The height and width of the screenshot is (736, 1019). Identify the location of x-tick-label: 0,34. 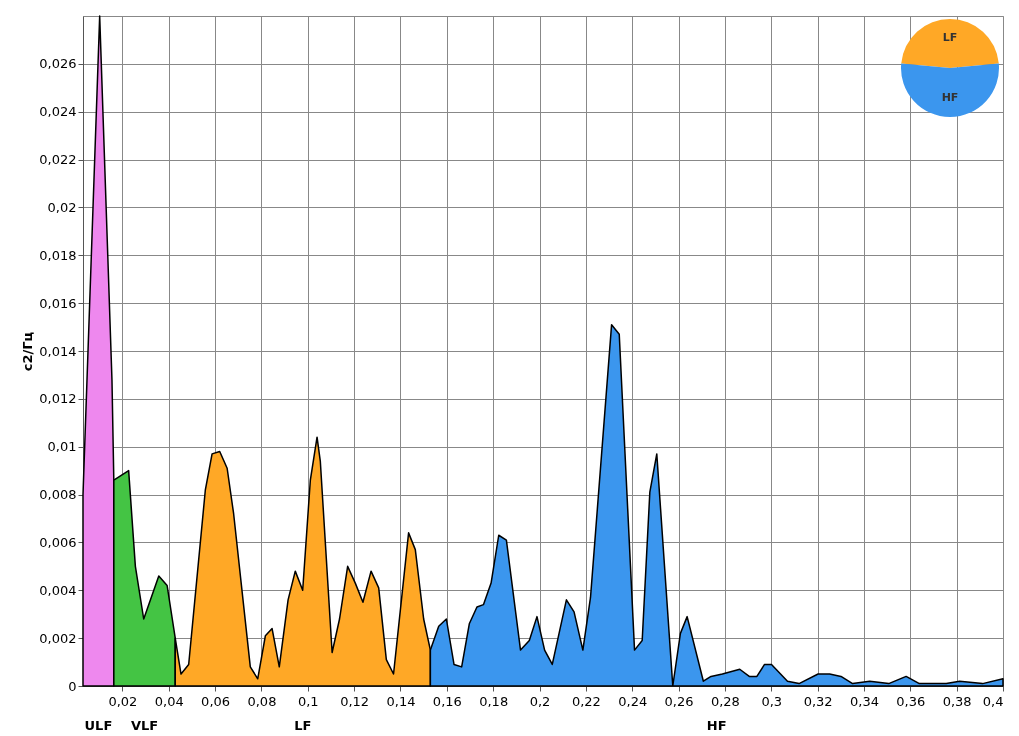
(864, 701).